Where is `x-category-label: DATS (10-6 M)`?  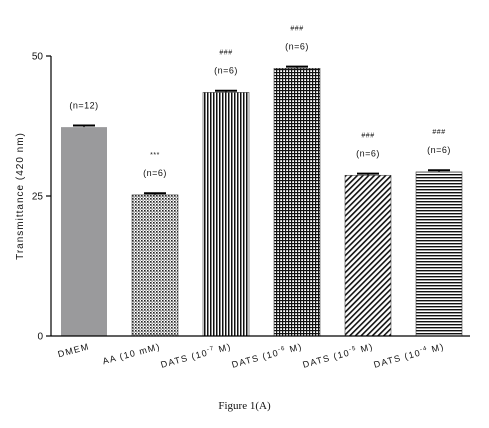 x-category-label: DATS (10-6 M) is located at coordinates (267, 355).